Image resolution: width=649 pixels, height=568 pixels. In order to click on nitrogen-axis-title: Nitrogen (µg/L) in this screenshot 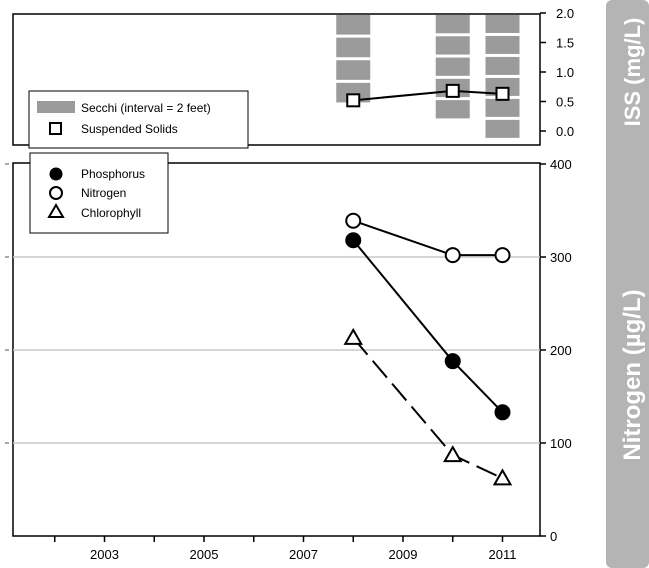, I will do `click(632, 374)`.